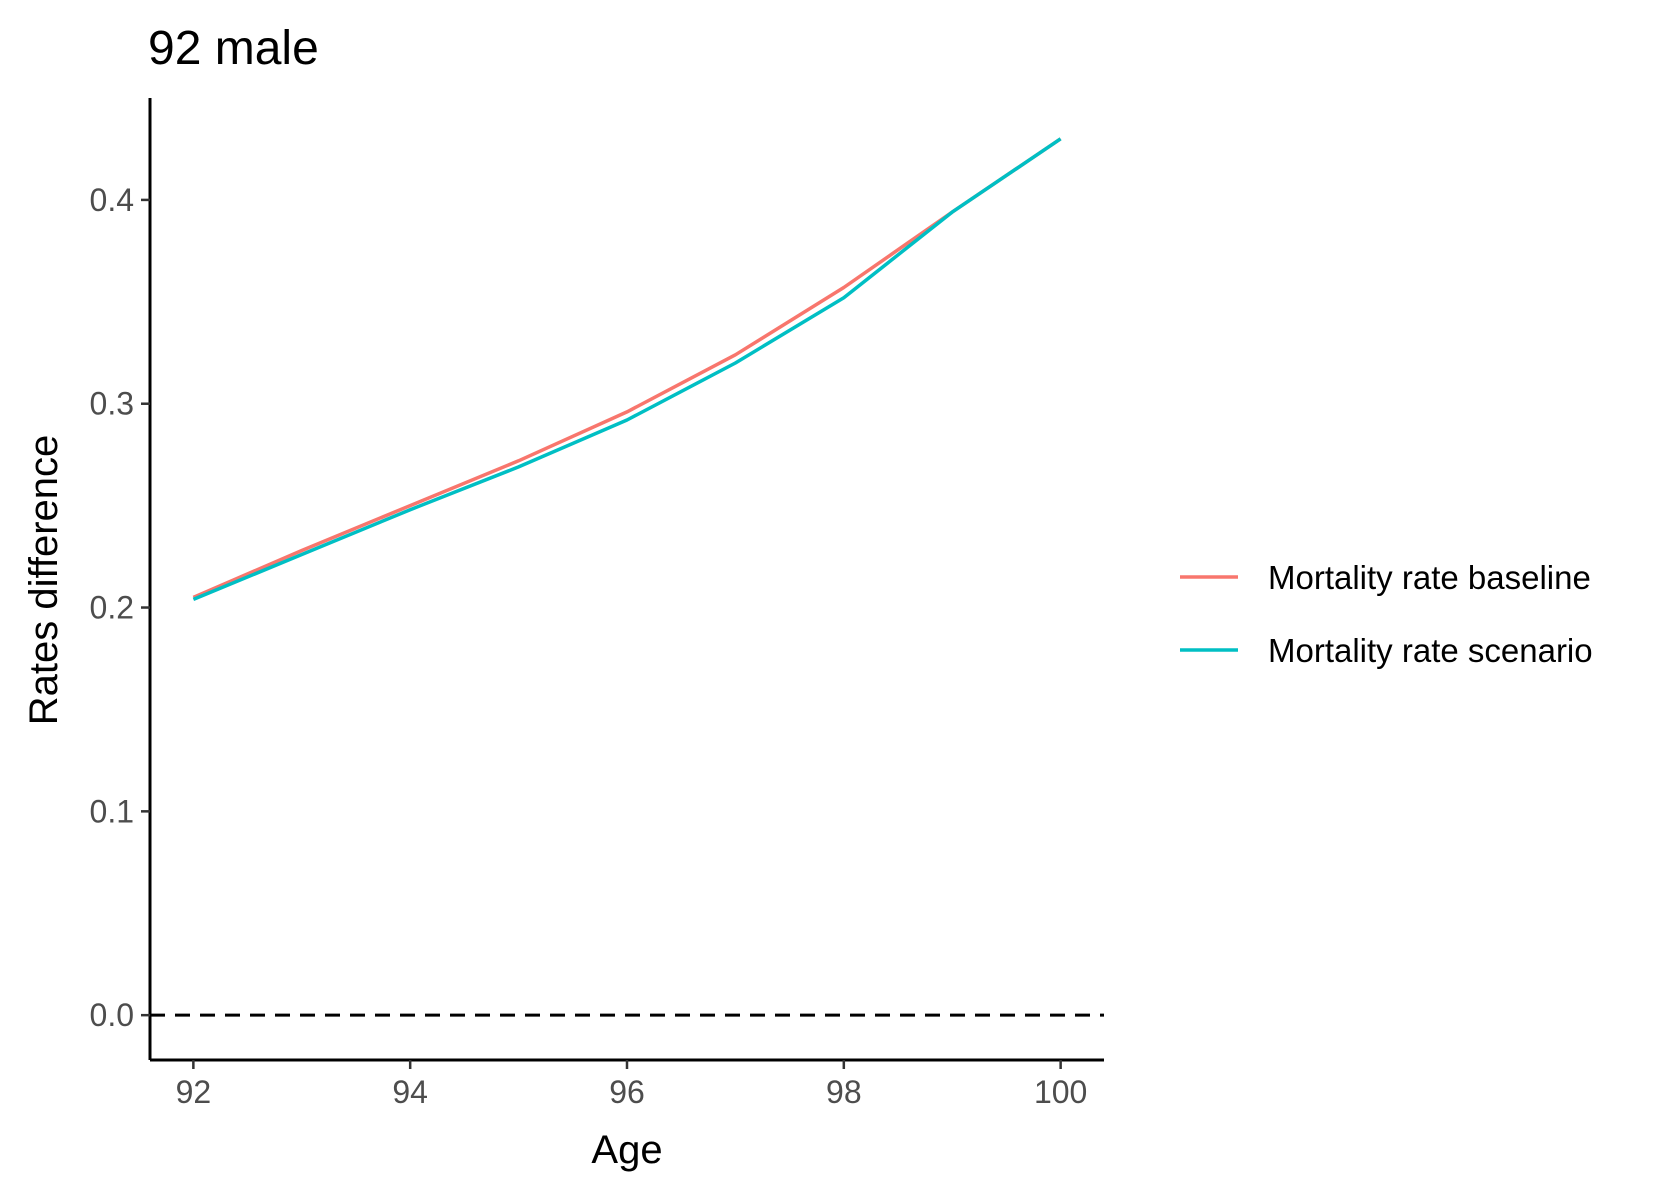 The image size is (1653, 1181). I want to click on x-tick-label: 92, so click(194, 1092).